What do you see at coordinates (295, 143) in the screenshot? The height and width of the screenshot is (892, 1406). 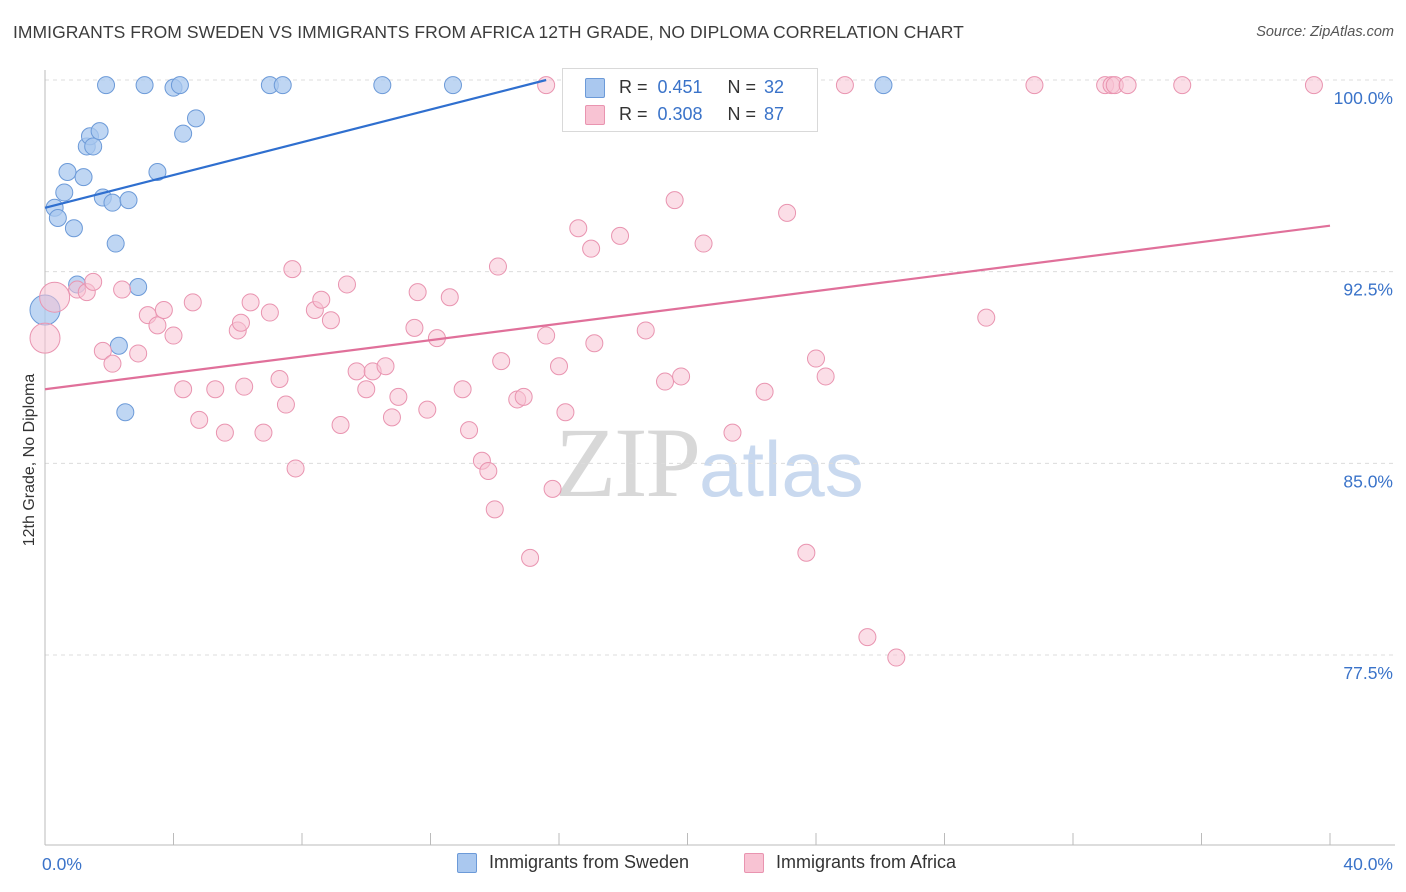 I see `trend-line-sweden` at bounding box center [295, 143].